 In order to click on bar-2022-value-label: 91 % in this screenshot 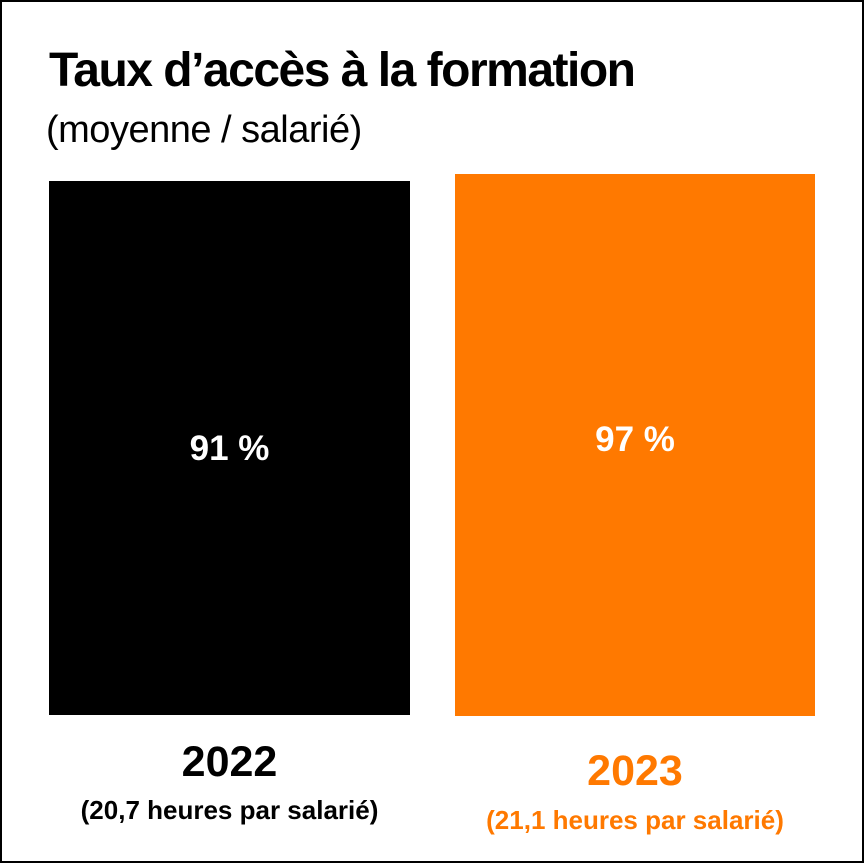, I will do `click(229, 448)`.